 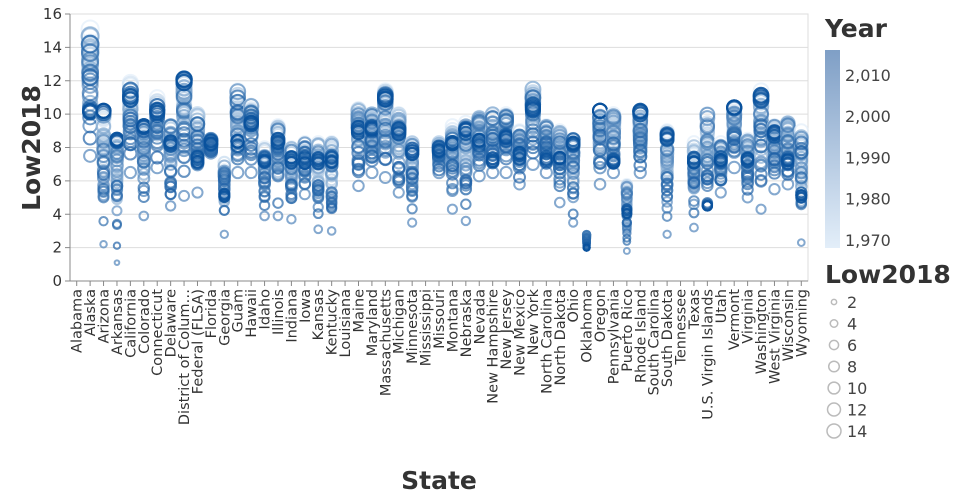 I want to click on y-tick-label: 0, so click(x=57, y=281).